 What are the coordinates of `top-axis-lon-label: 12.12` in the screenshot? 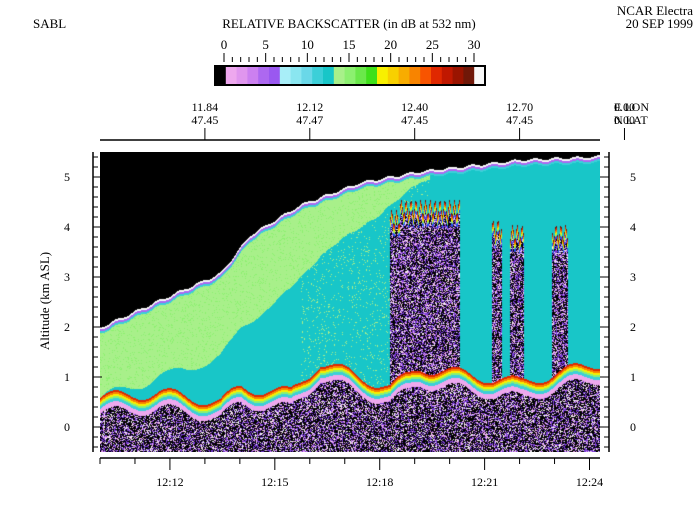 It's located at (309, 107).